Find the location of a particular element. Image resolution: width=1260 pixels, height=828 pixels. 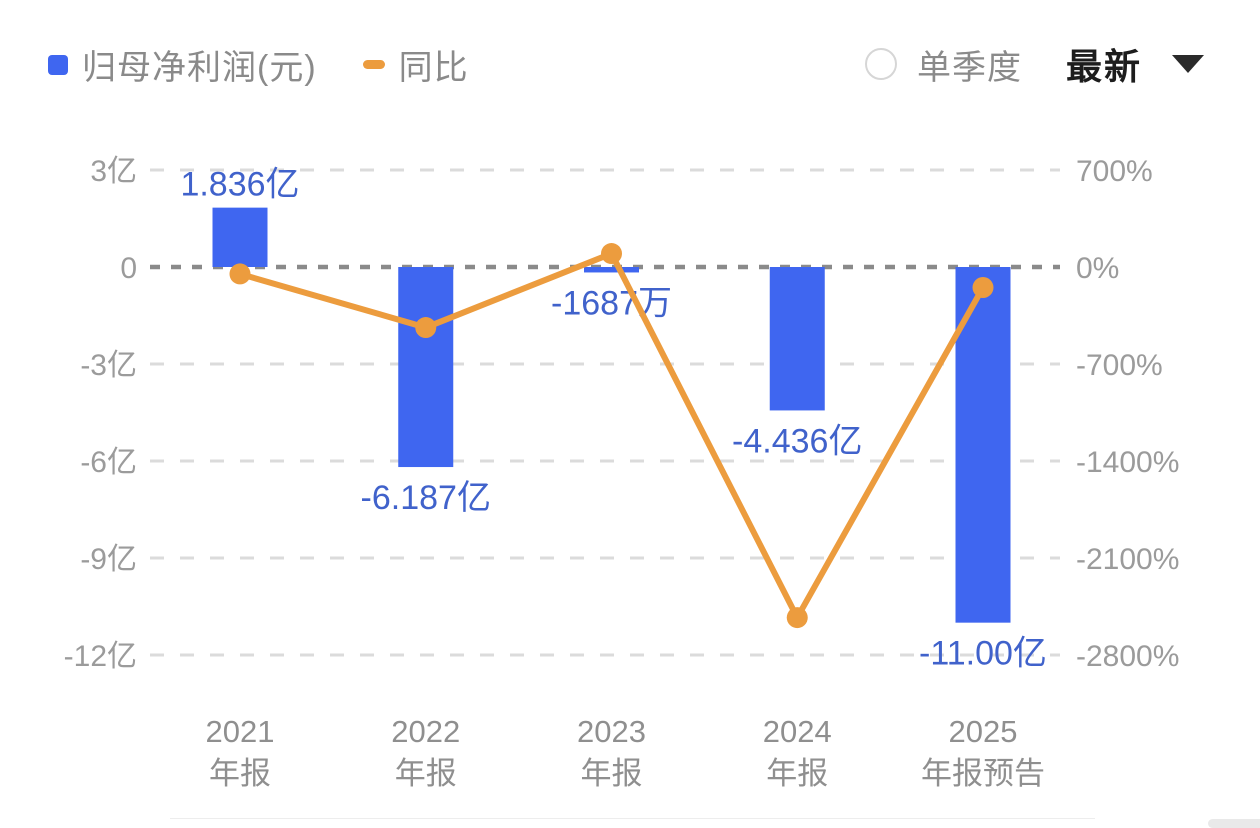

yoy-point-2025 is located at coordinates (983, 288).